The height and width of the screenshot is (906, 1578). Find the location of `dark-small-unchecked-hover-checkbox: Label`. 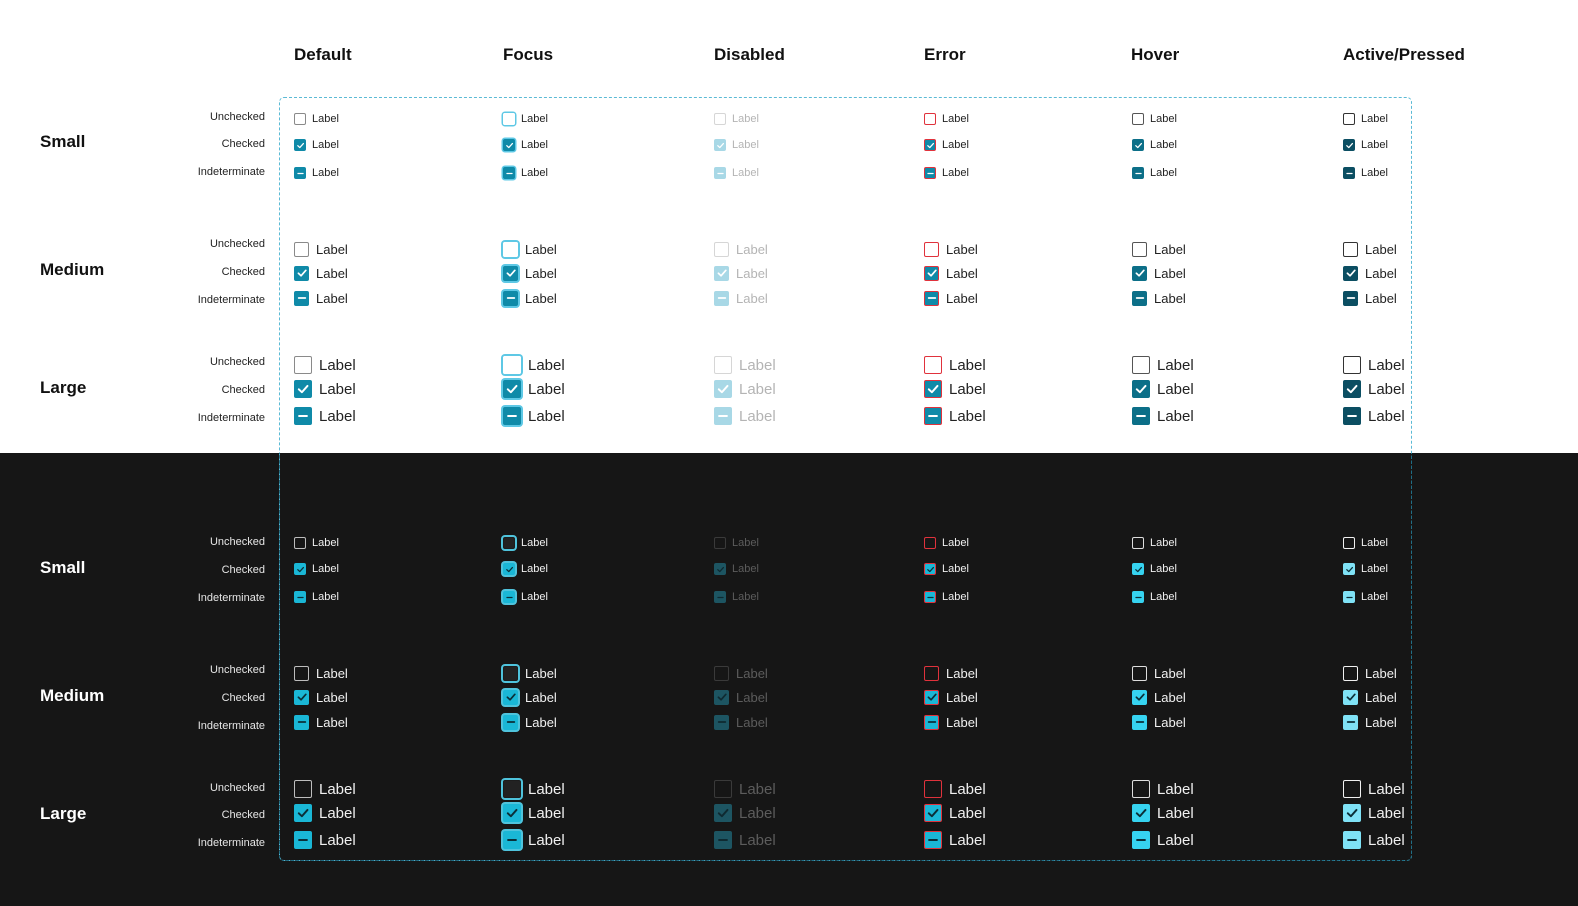

dark-small-unchecked-hover-checkbox: Label is located at coordinates (1154, 543).